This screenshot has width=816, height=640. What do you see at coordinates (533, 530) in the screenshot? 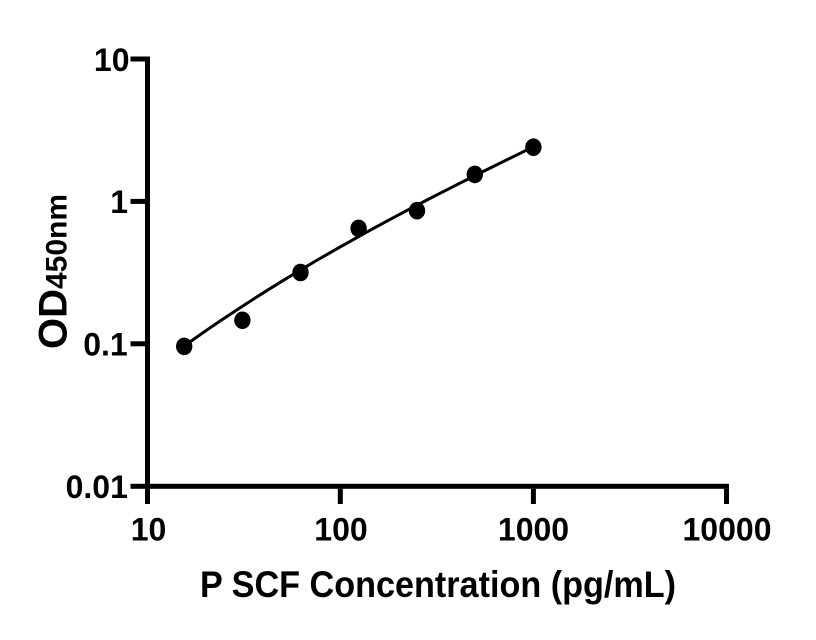
I see `svg-text: 1000` at bounding box center [533, 530].